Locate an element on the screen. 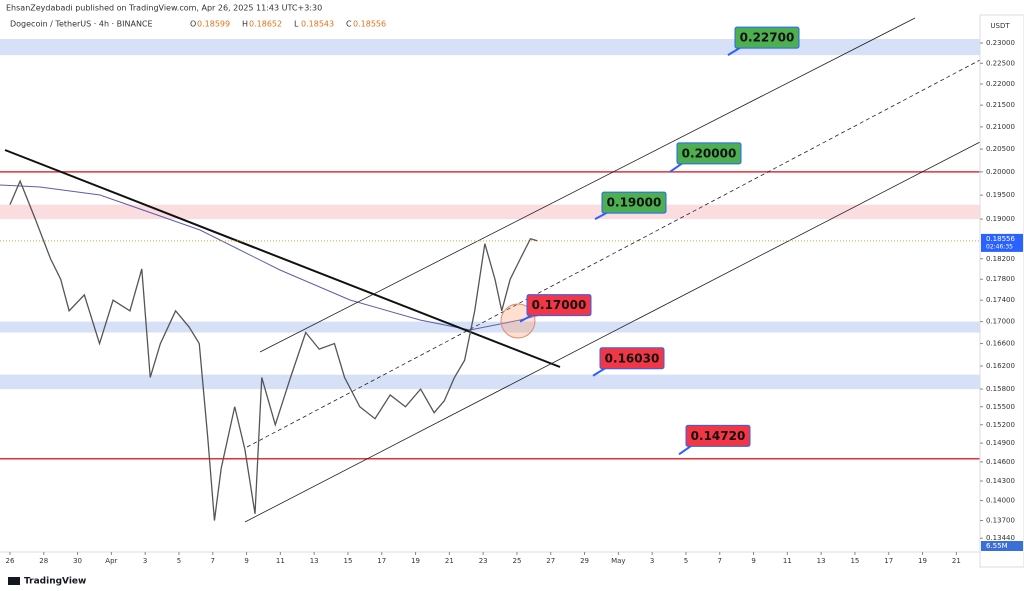 The height and width of the screenshot is (591, 1024). y-tick-label: 0.16200 is located at coordinates (1000, 366).